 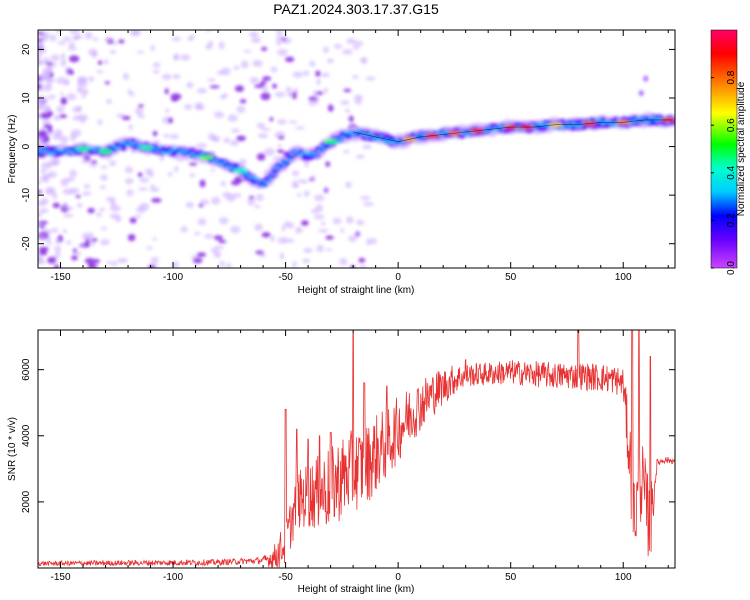 I want to click on ridge-hotspot, so click(x=105, y=151).